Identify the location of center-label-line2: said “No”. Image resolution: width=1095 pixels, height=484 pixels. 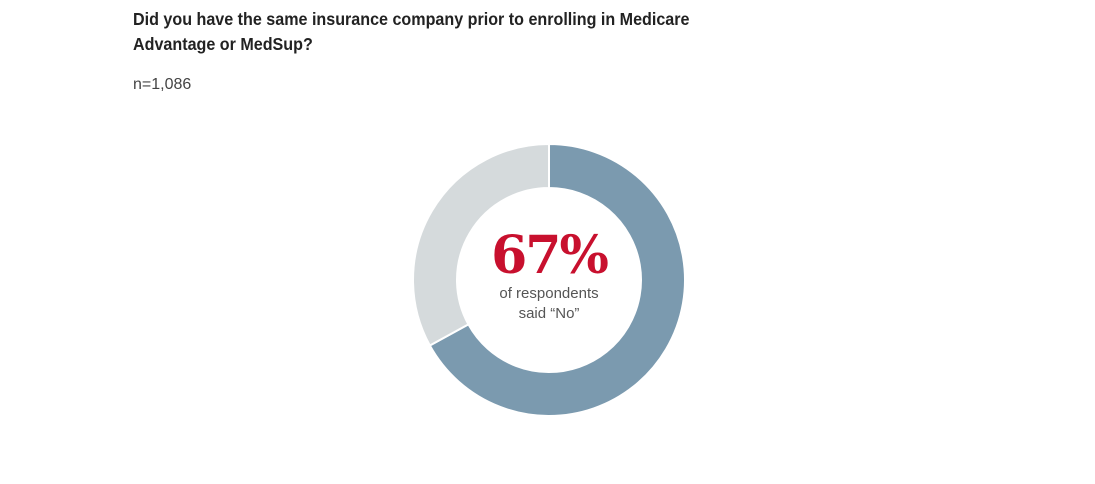
(549, 313).